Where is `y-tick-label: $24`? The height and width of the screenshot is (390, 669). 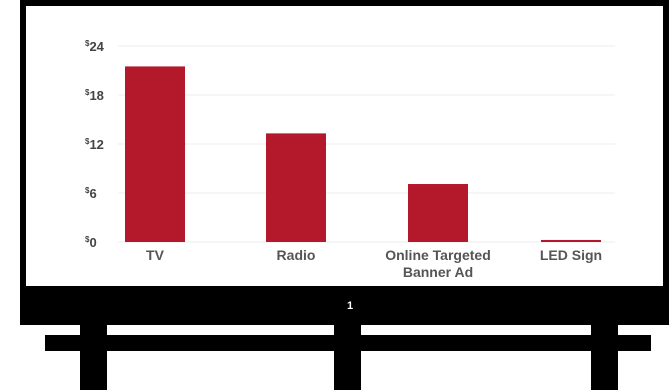 y-tick-label: $24 is located at coordinates (95, 46).